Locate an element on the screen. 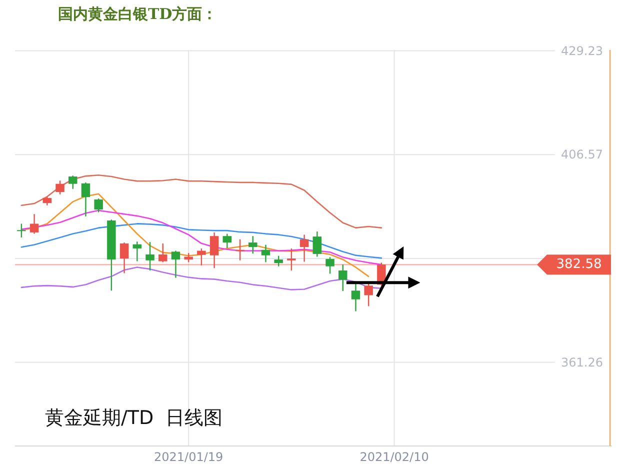 This screenshot has width=624, height=466. y-tick-label: 361.26 is located at coordinates (582, 362).